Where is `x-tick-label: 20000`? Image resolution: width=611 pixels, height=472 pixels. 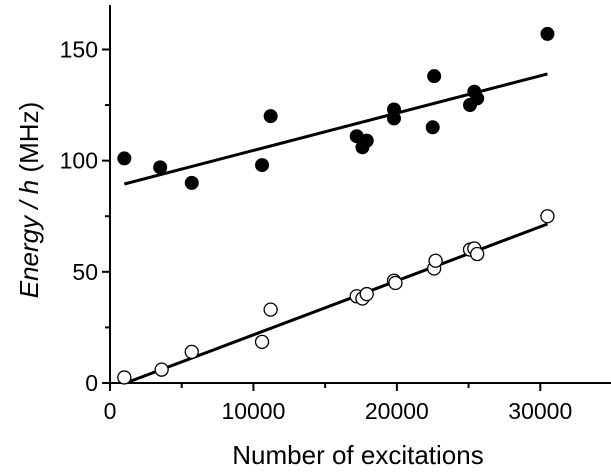 x-tick-label: 20000 is located at coordinates (397, 411).